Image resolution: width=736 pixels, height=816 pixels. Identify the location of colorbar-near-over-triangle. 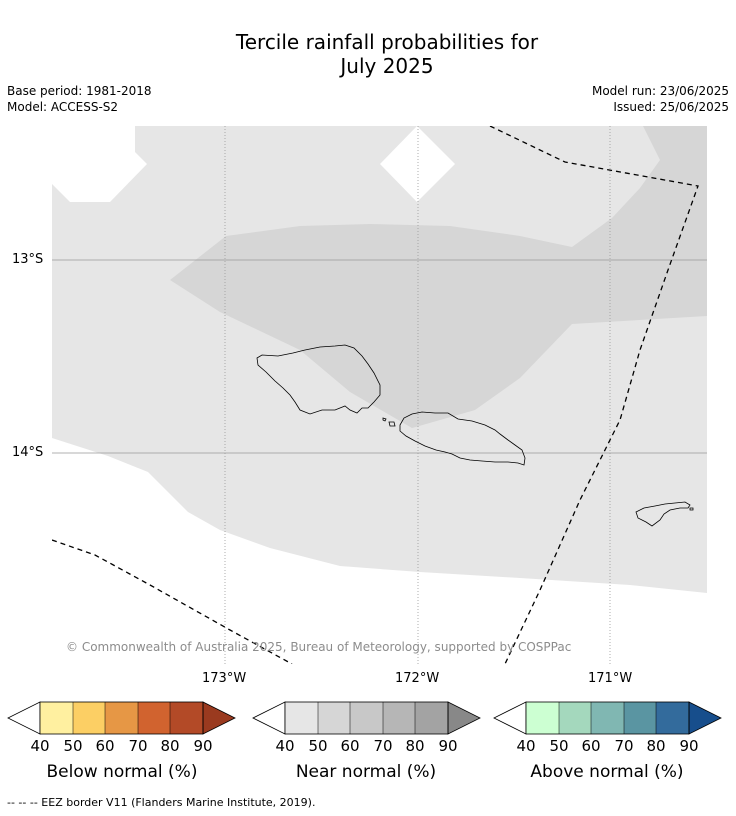
(464, 718).